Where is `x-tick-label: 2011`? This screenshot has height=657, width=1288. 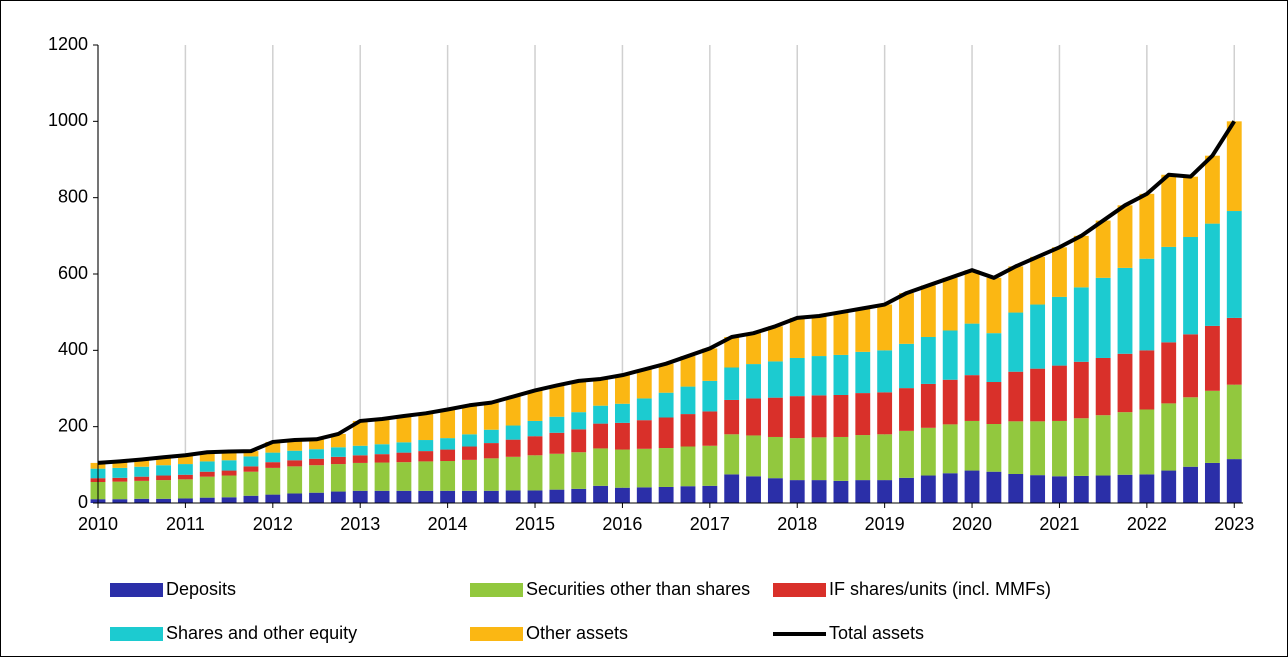 x-tick-label: 2011 is located at coordinates (185, 524).